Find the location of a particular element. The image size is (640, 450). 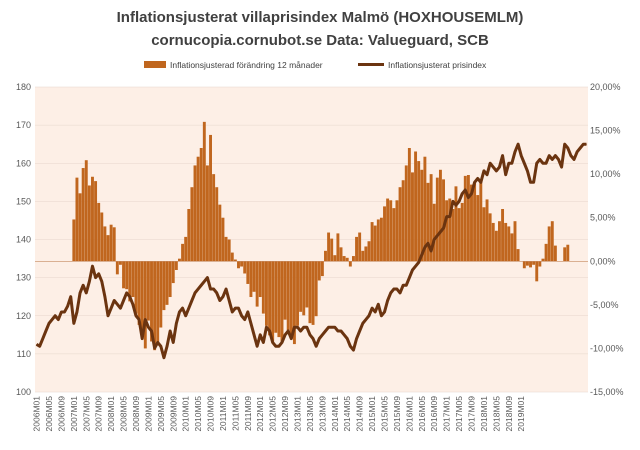

x-tick-label: 2017M05 is located at coordinates (459, 414).